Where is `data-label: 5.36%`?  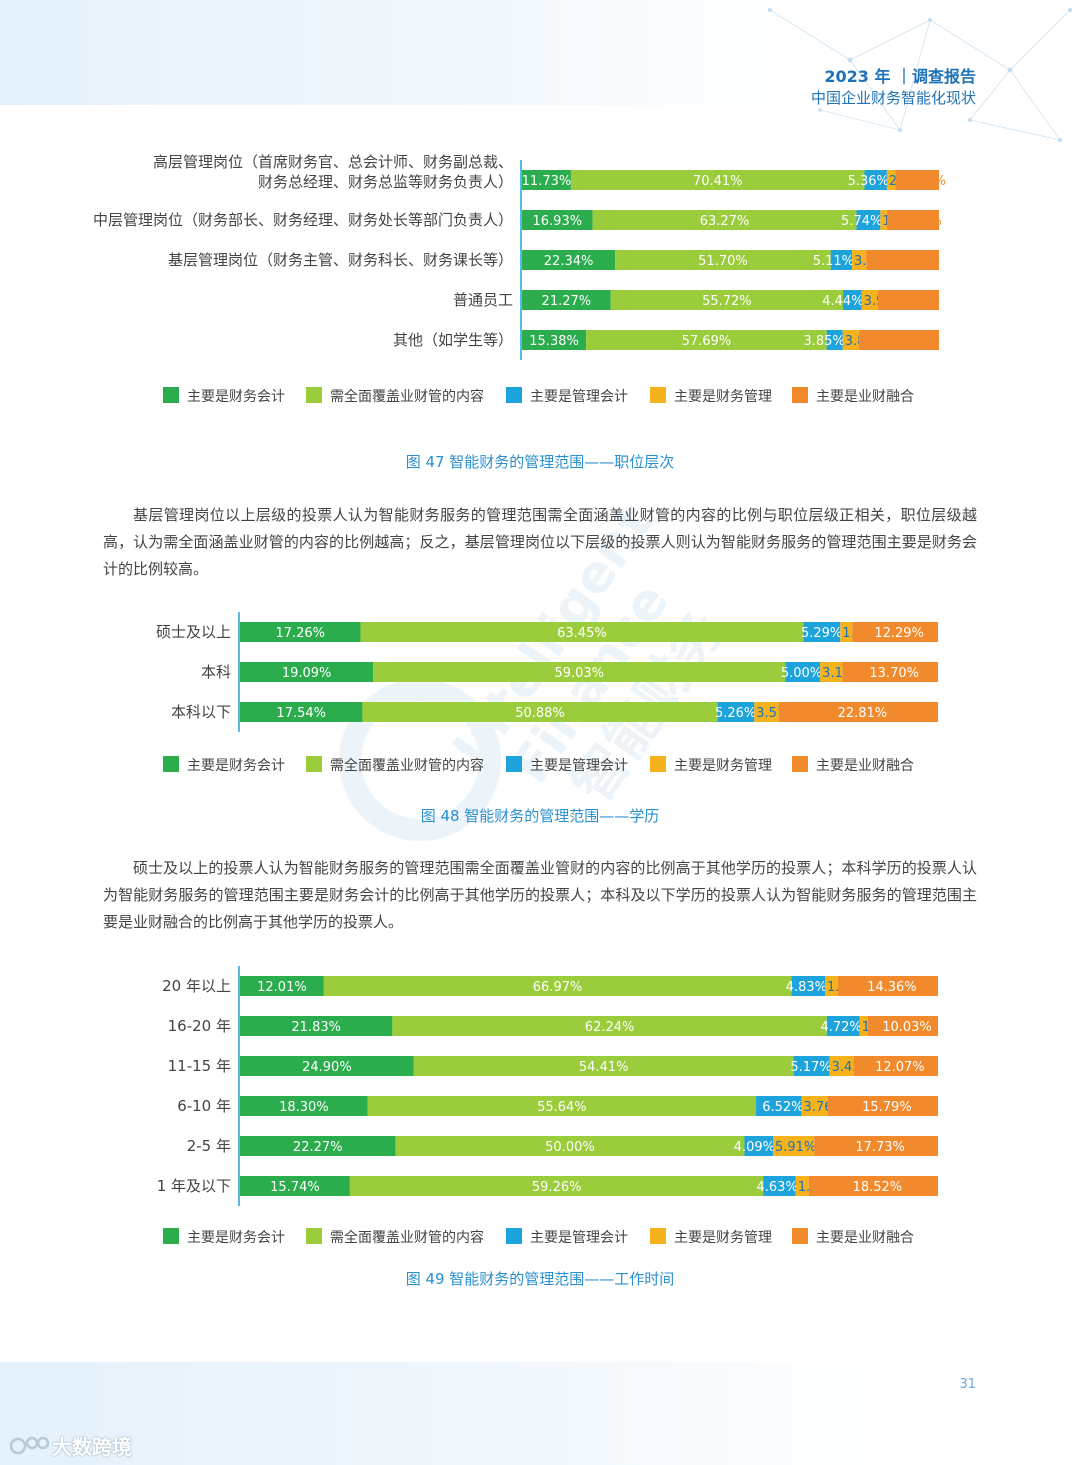 data-label: 5.36% is located at coordinates (868, 181).